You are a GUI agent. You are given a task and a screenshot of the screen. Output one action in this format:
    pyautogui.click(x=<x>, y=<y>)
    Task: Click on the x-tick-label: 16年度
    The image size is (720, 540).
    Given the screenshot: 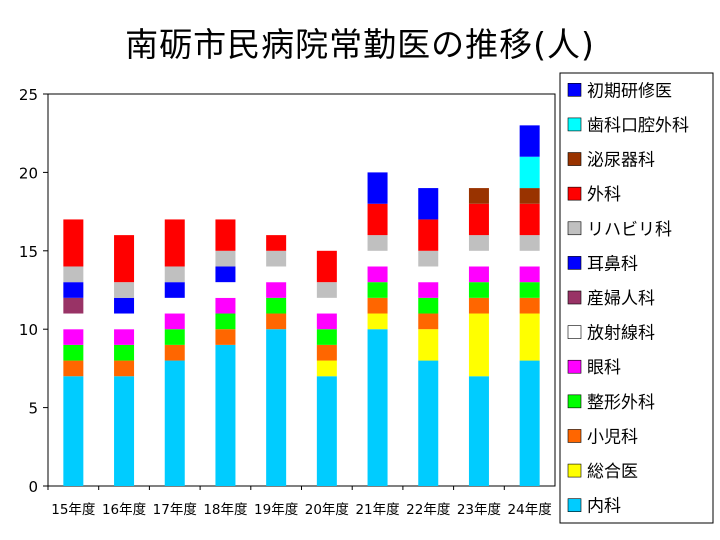 What is the action you would take?
    pyautogui.click(x=124, y=510)
    